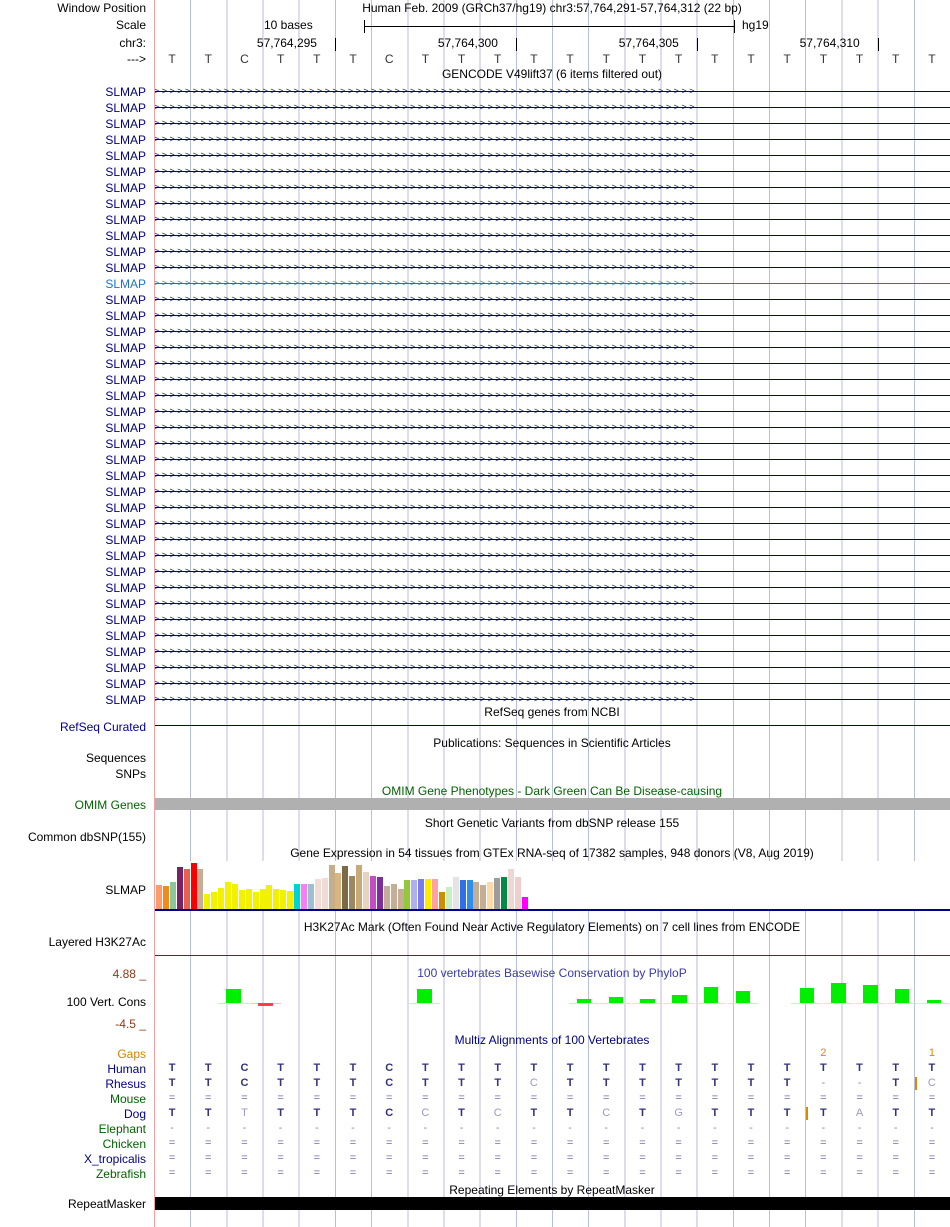  Describe the element at coordinates (106, 1002) in the screenshot. I see `conservation-label: 100 Vert. Cons` at that location.